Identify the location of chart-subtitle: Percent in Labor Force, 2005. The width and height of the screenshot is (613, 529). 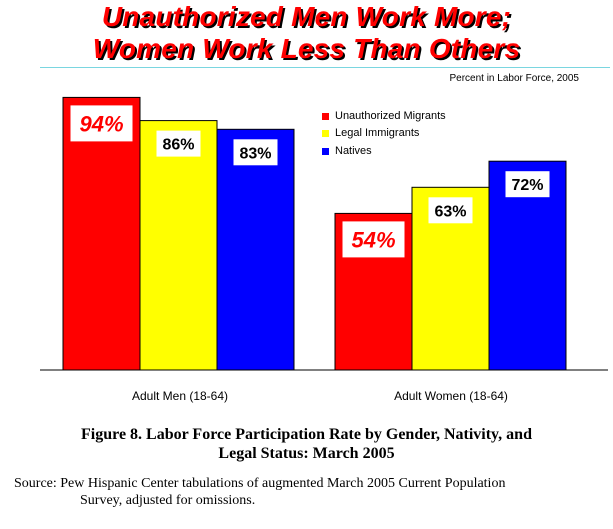
(514, 78).